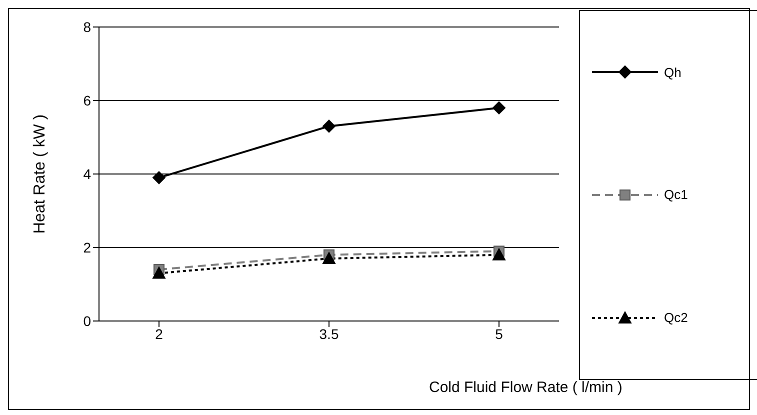 The width and height of the screenshot is (757, 415). What do you see at coordinates (329, 334) in the screenshot?
I see `x-tick-label: 3.5` at bounding box center [329, 334].